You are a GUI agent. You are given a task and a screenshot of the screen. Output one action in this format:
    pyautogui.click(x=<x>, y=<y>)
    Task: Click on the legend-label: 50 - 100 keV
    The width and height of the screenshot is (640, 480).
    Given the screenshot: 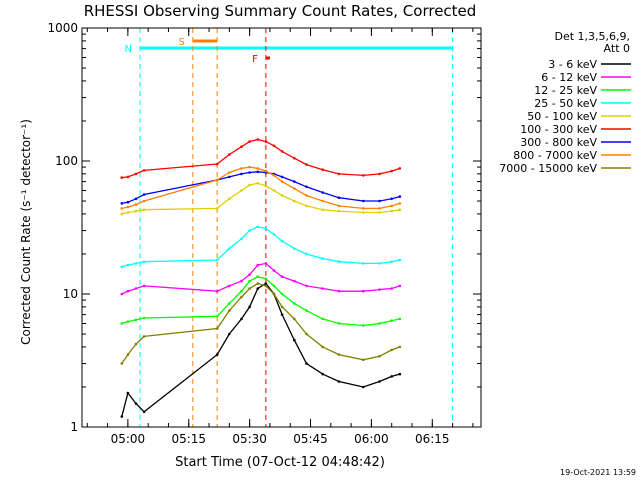 What is the action you would take?
    pyautogui.click(x=562, y=116)
    